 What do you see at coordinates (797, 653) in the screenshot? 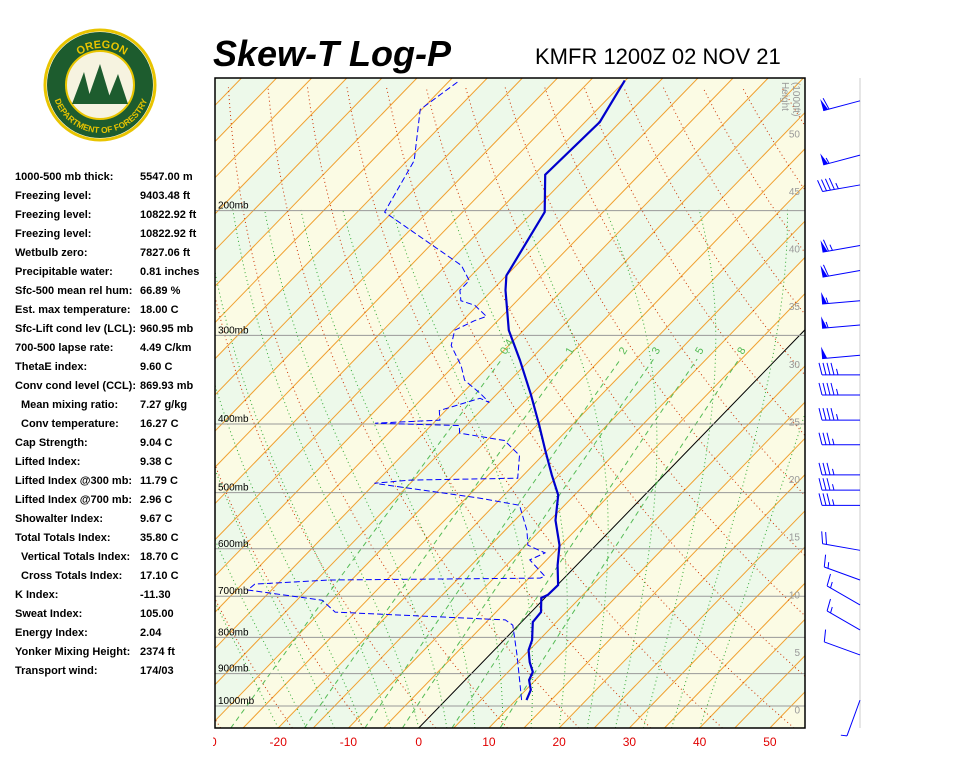
I see `y2-tick-label: 5` at bounding box center [797, 653].